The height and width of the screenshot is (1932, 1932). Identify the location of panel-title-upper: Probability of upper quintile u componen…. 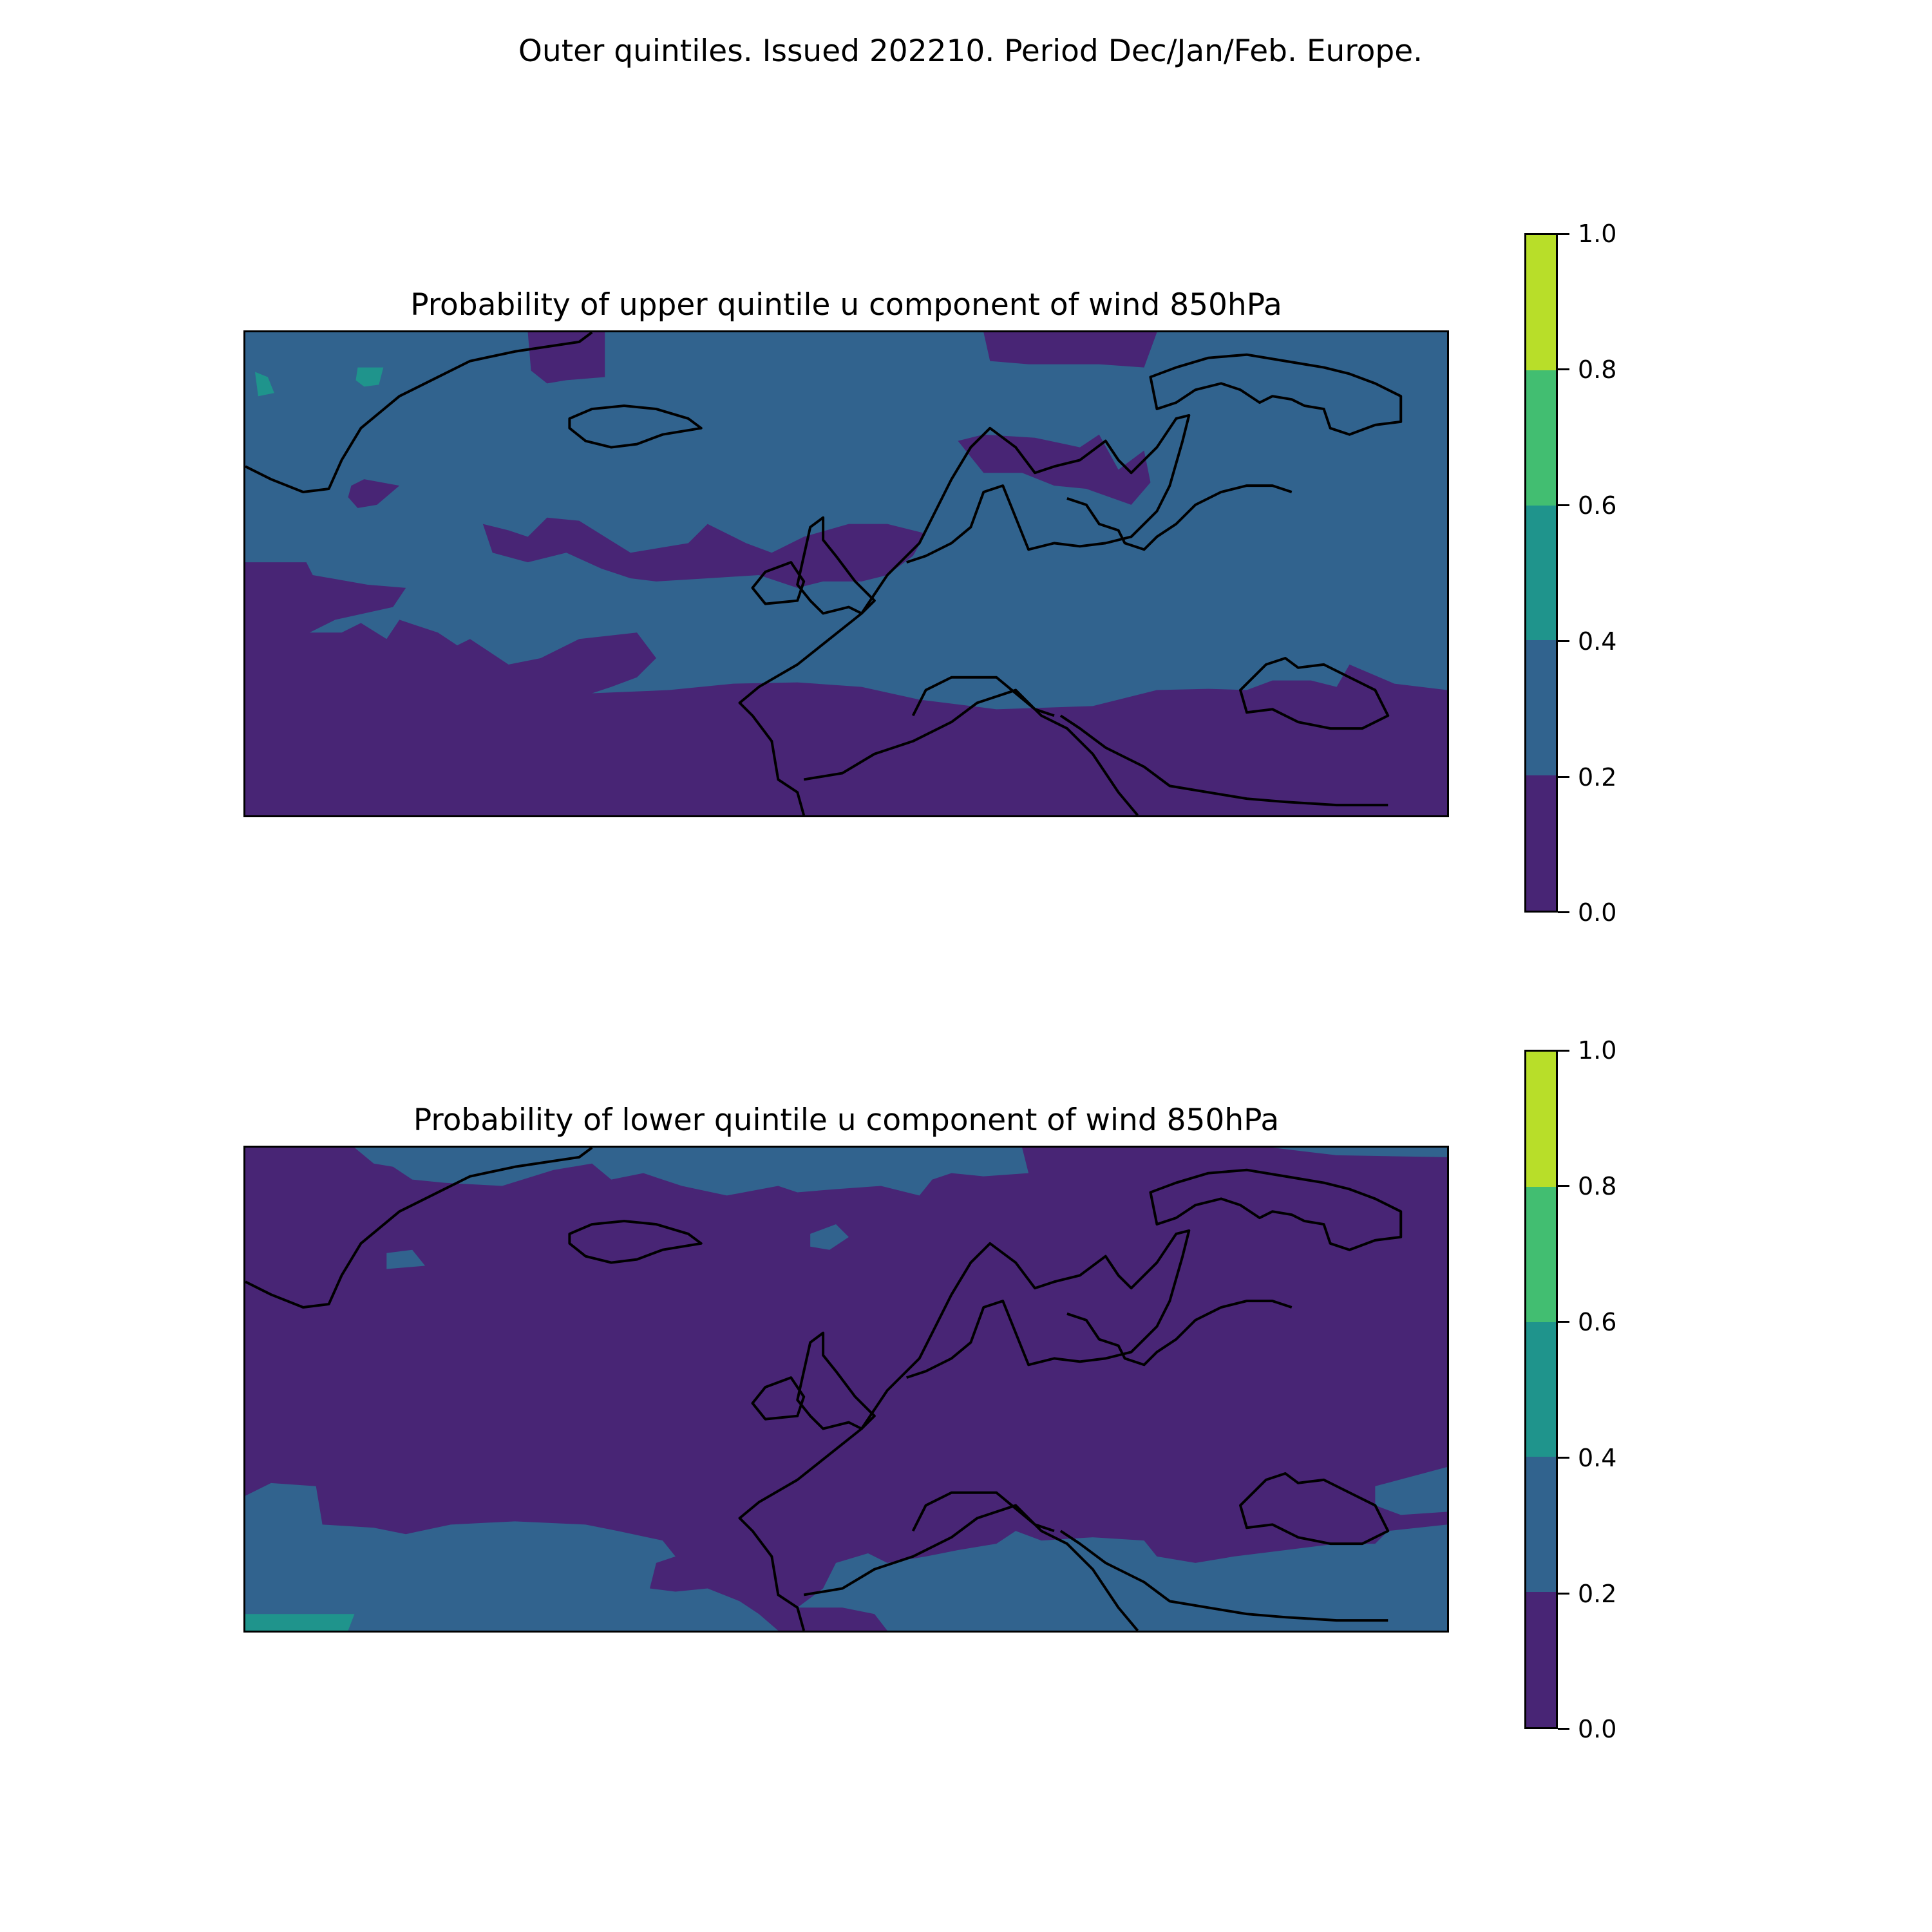
(846, 305).